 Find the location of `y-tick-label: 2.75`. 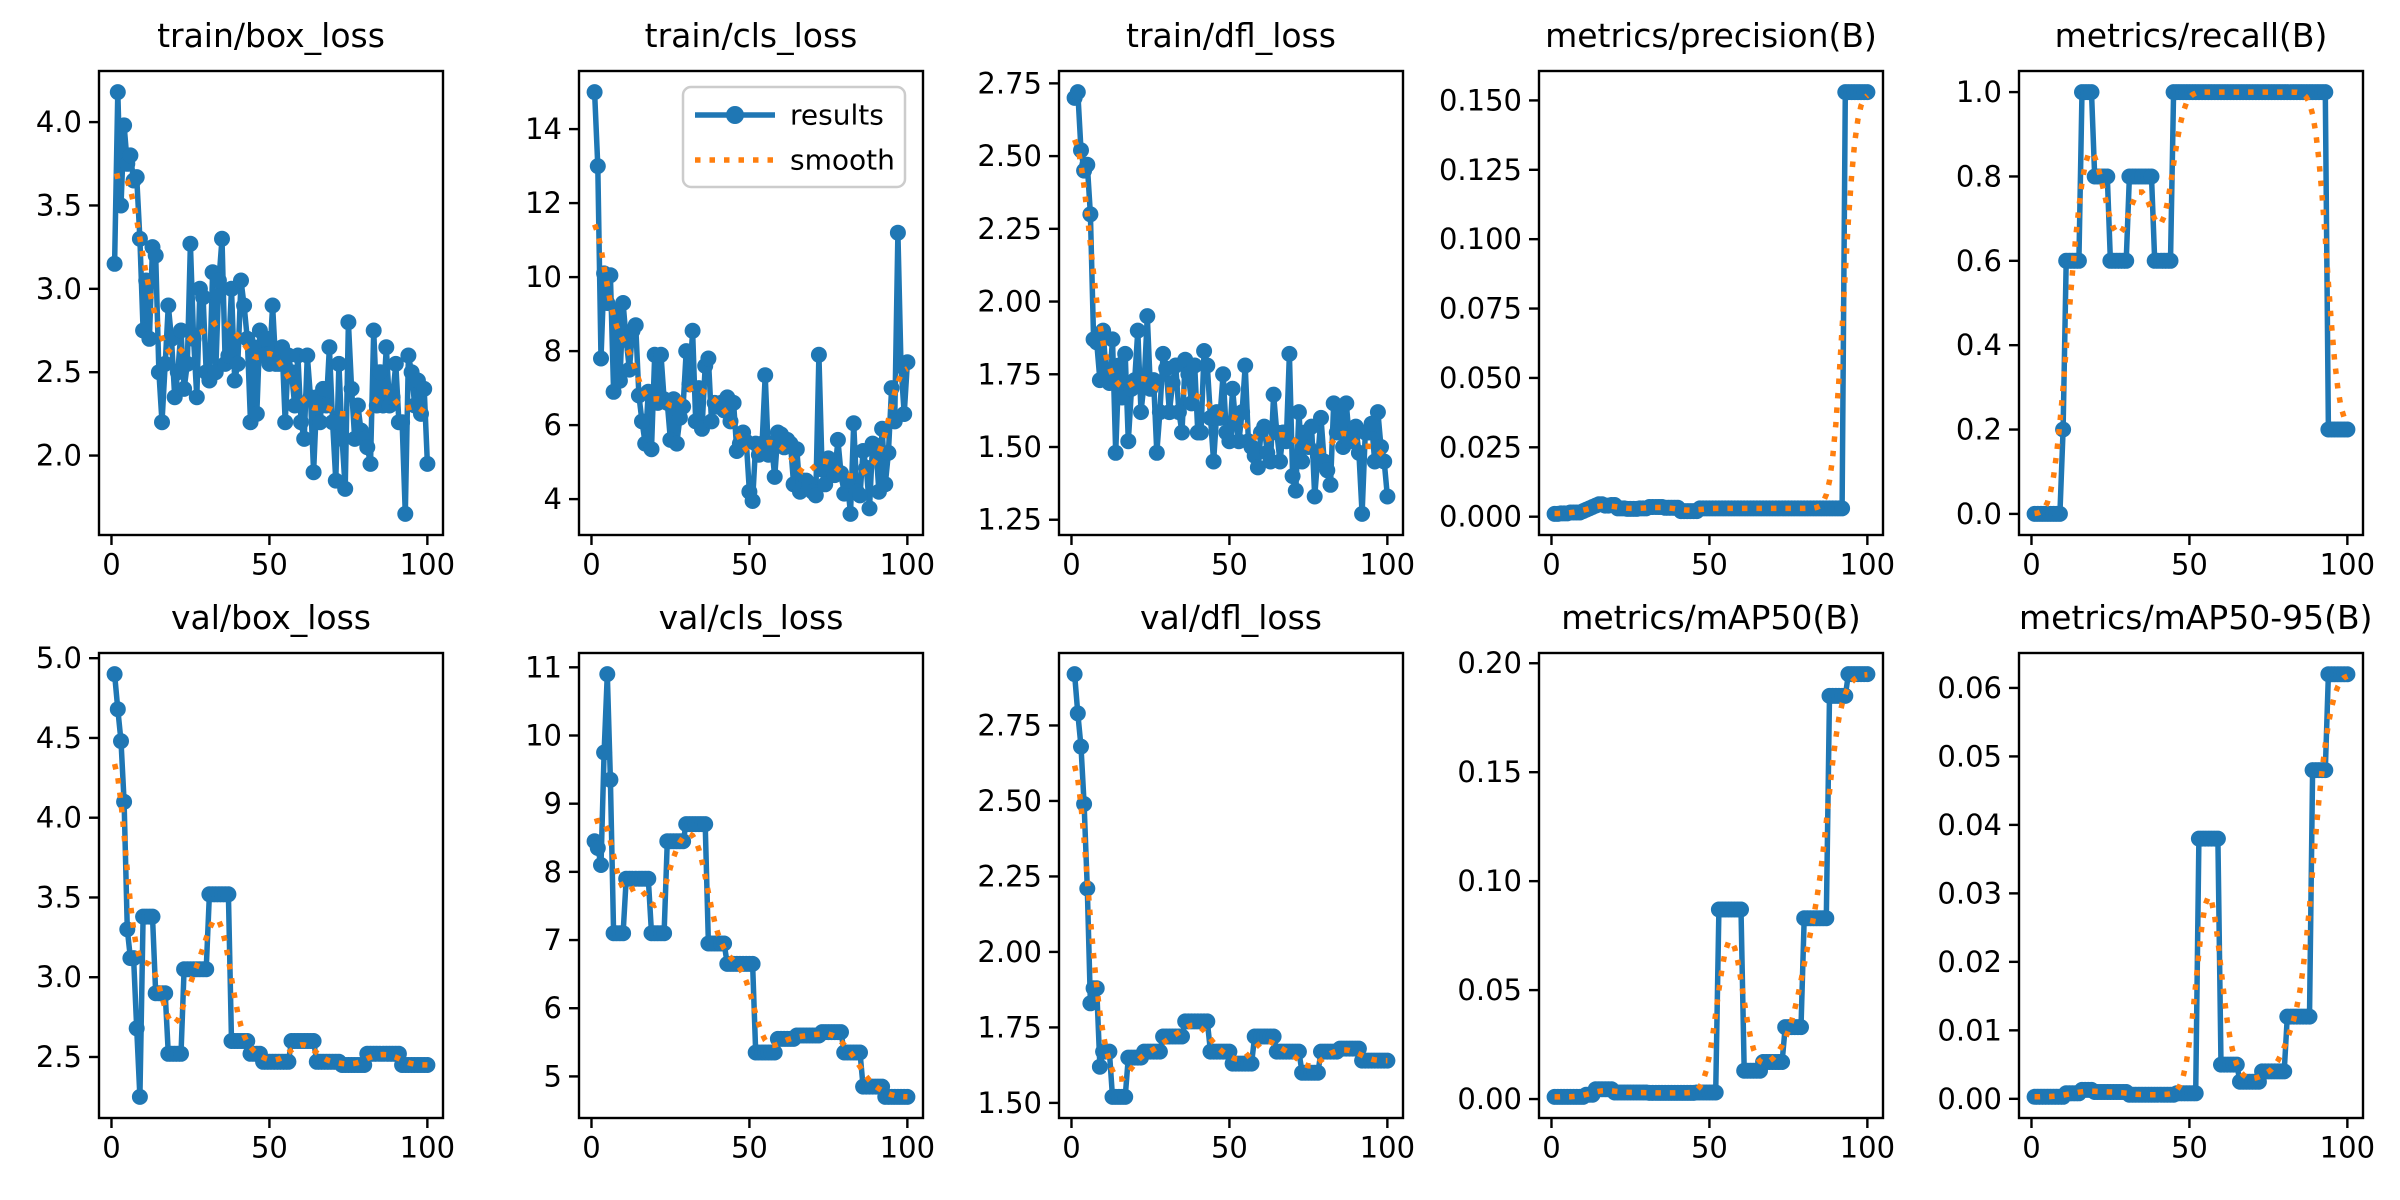

y-tick-label: 2.75 is located at coordinates (1009, 83).